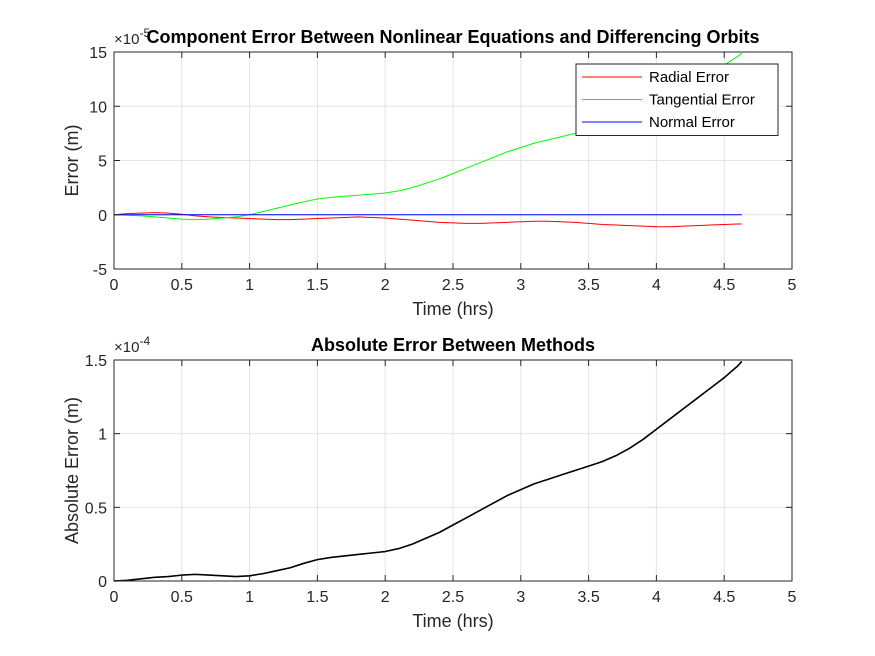 Image resolution: width=875 pixels, height=656 pixels. Describe the element at coordinates (702, 100) in the screenshot. I see `legend-label: Tangential Error` at that location.